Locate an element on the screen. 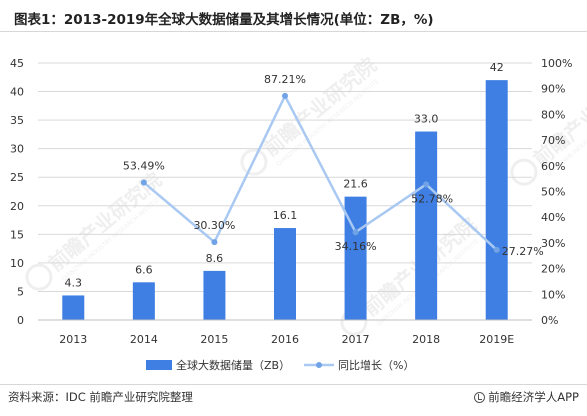 The width and height of the screenshot is (587, 416). x-tick-label: 2016 is located at coordinates (285, 339).